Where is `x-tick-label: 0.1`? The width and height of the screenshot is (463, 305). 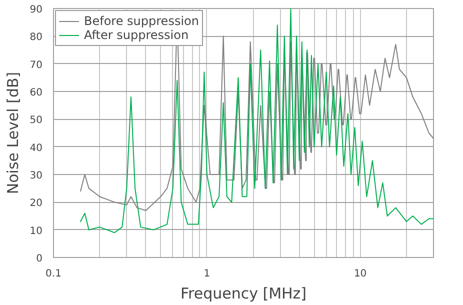 x-tick-label: 0.1 is located at coordinates (54, 274).